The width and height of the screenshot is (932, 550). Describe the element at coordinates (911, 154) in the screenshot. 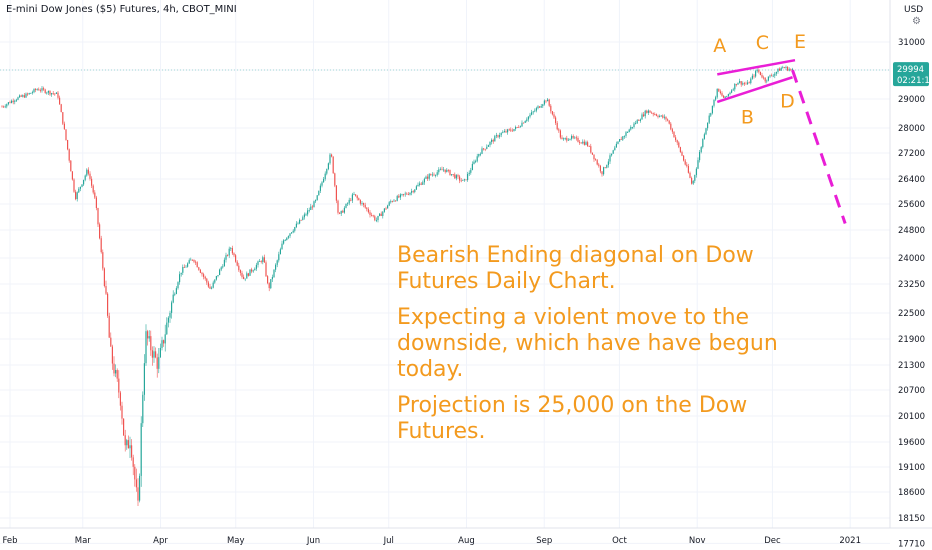

I see `y-tick-label: 27200` at that location.